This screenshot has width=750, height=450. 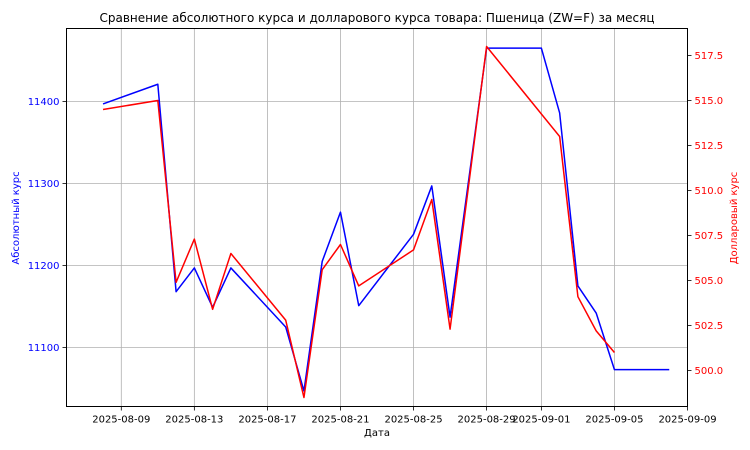 What do you see at coordinates (709, 371) in the screenshot?
I see `right-y-tick-label: 500.0` at bounding box center [709, 371].